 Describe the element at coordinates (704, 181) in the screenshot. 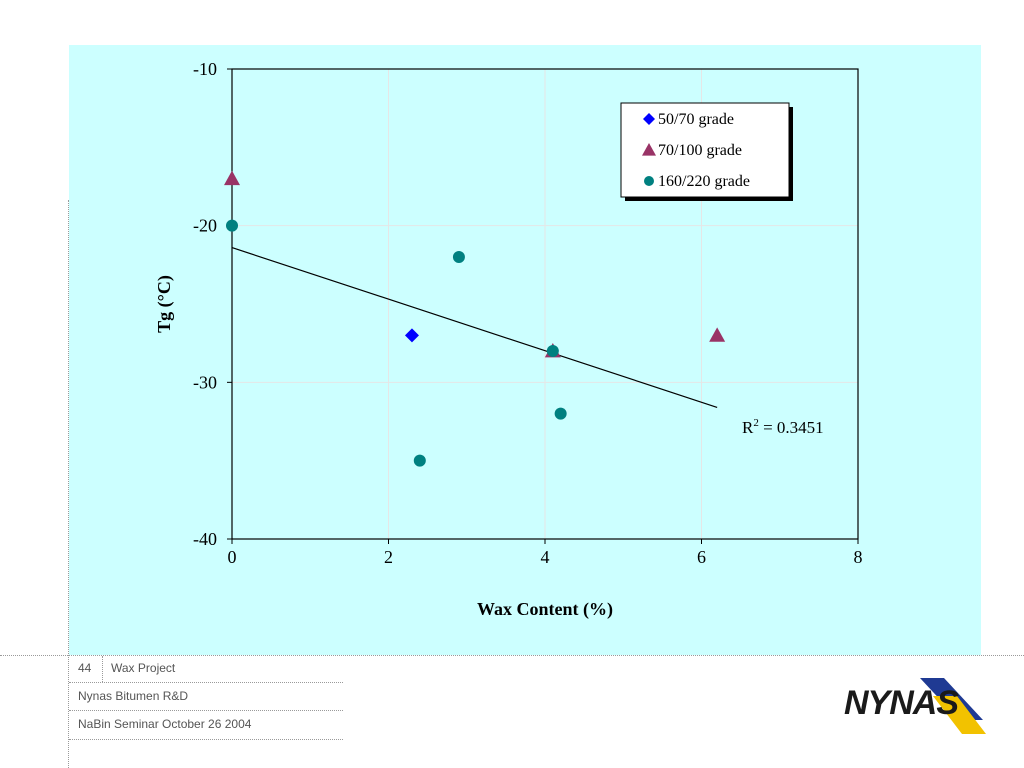

I see `legend-label: 160/220 grade` at that location.